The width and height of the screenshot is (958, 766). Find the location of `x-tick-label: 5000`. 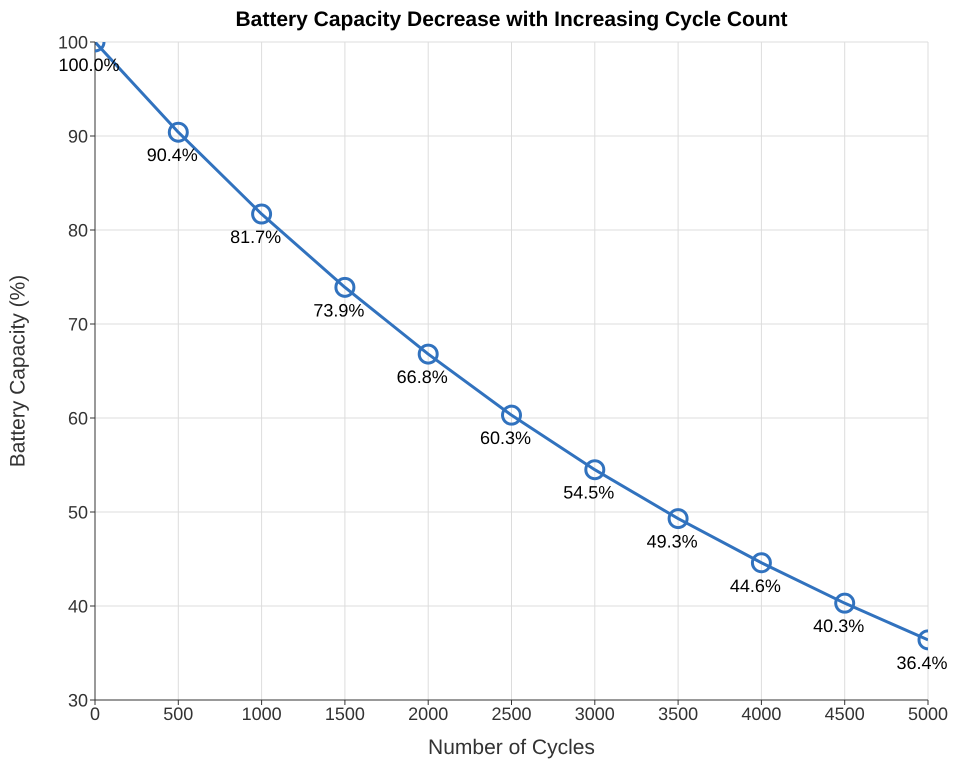

x-tick-label: 5000 is located at coordinates (928, 714).